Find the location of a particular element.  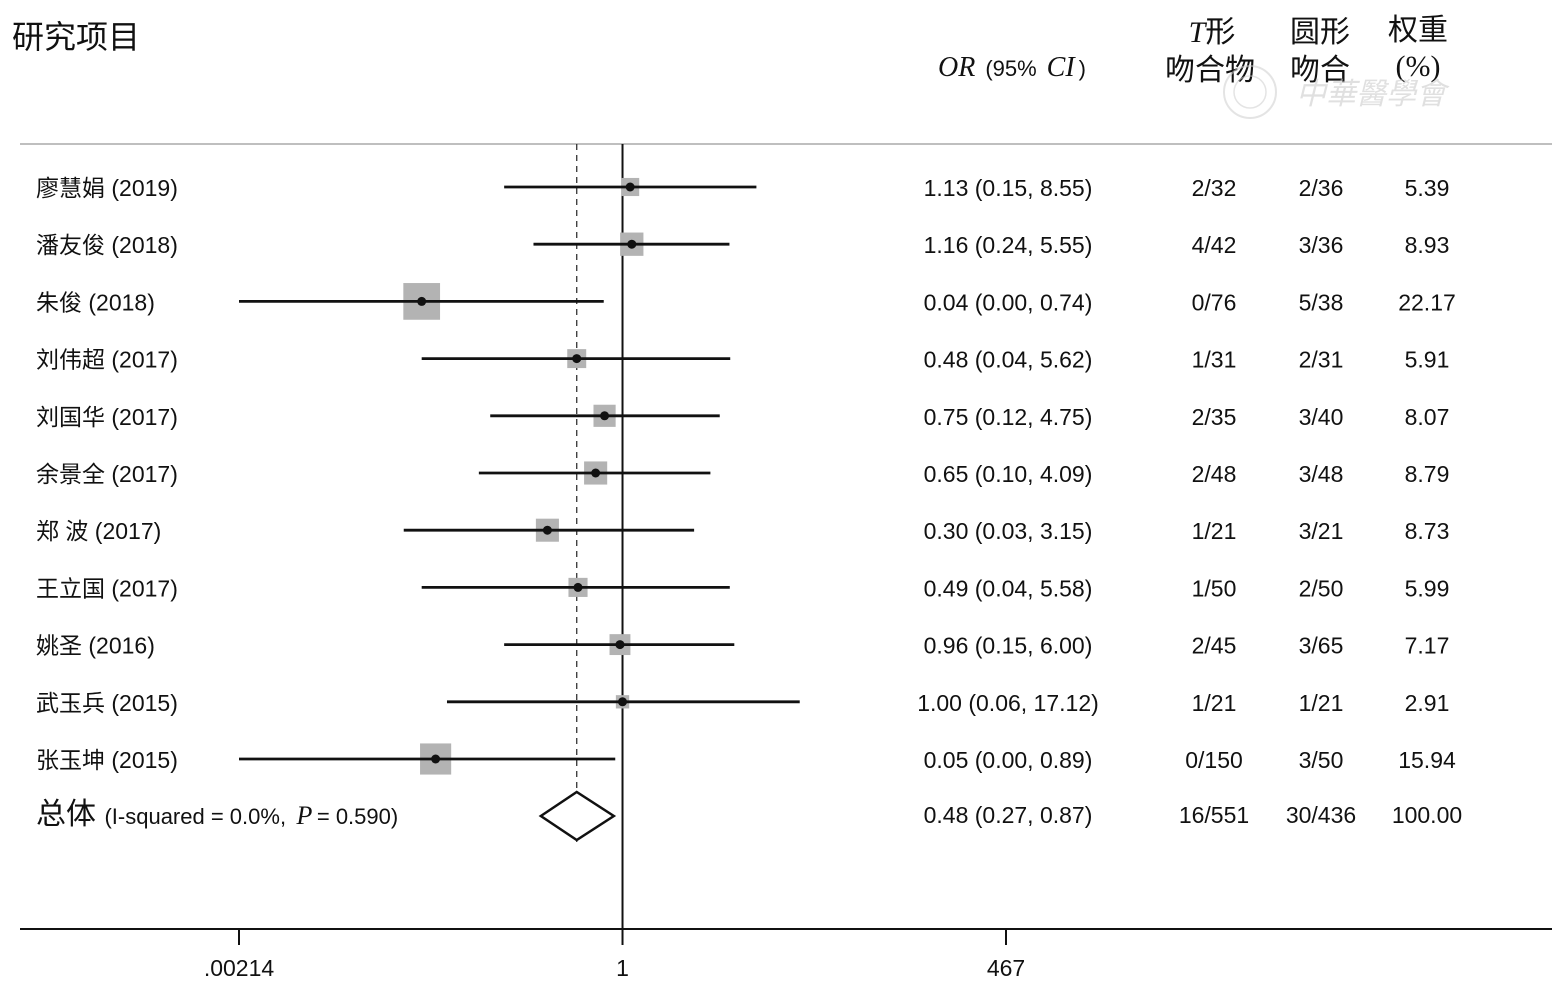

study-weight: 8.79 is located at coordinates (1427, 474).